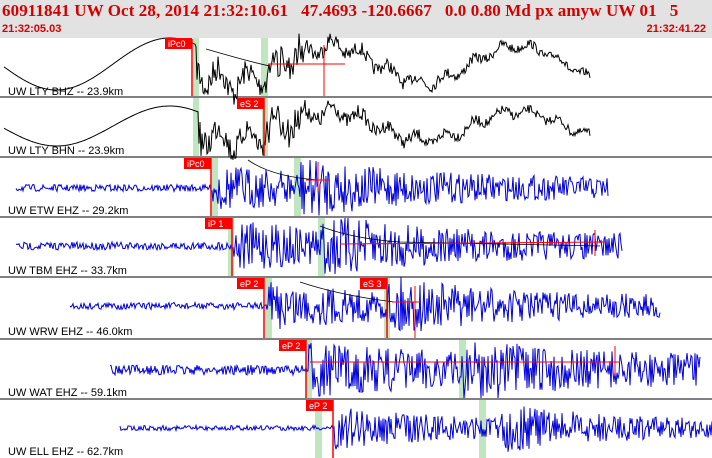 This screenshot has width=712, height=458. Describe the element at coordinates (66, 151) in the screenshot. I see `station-label: UW LTY BHN -- 23.9km` at that location.